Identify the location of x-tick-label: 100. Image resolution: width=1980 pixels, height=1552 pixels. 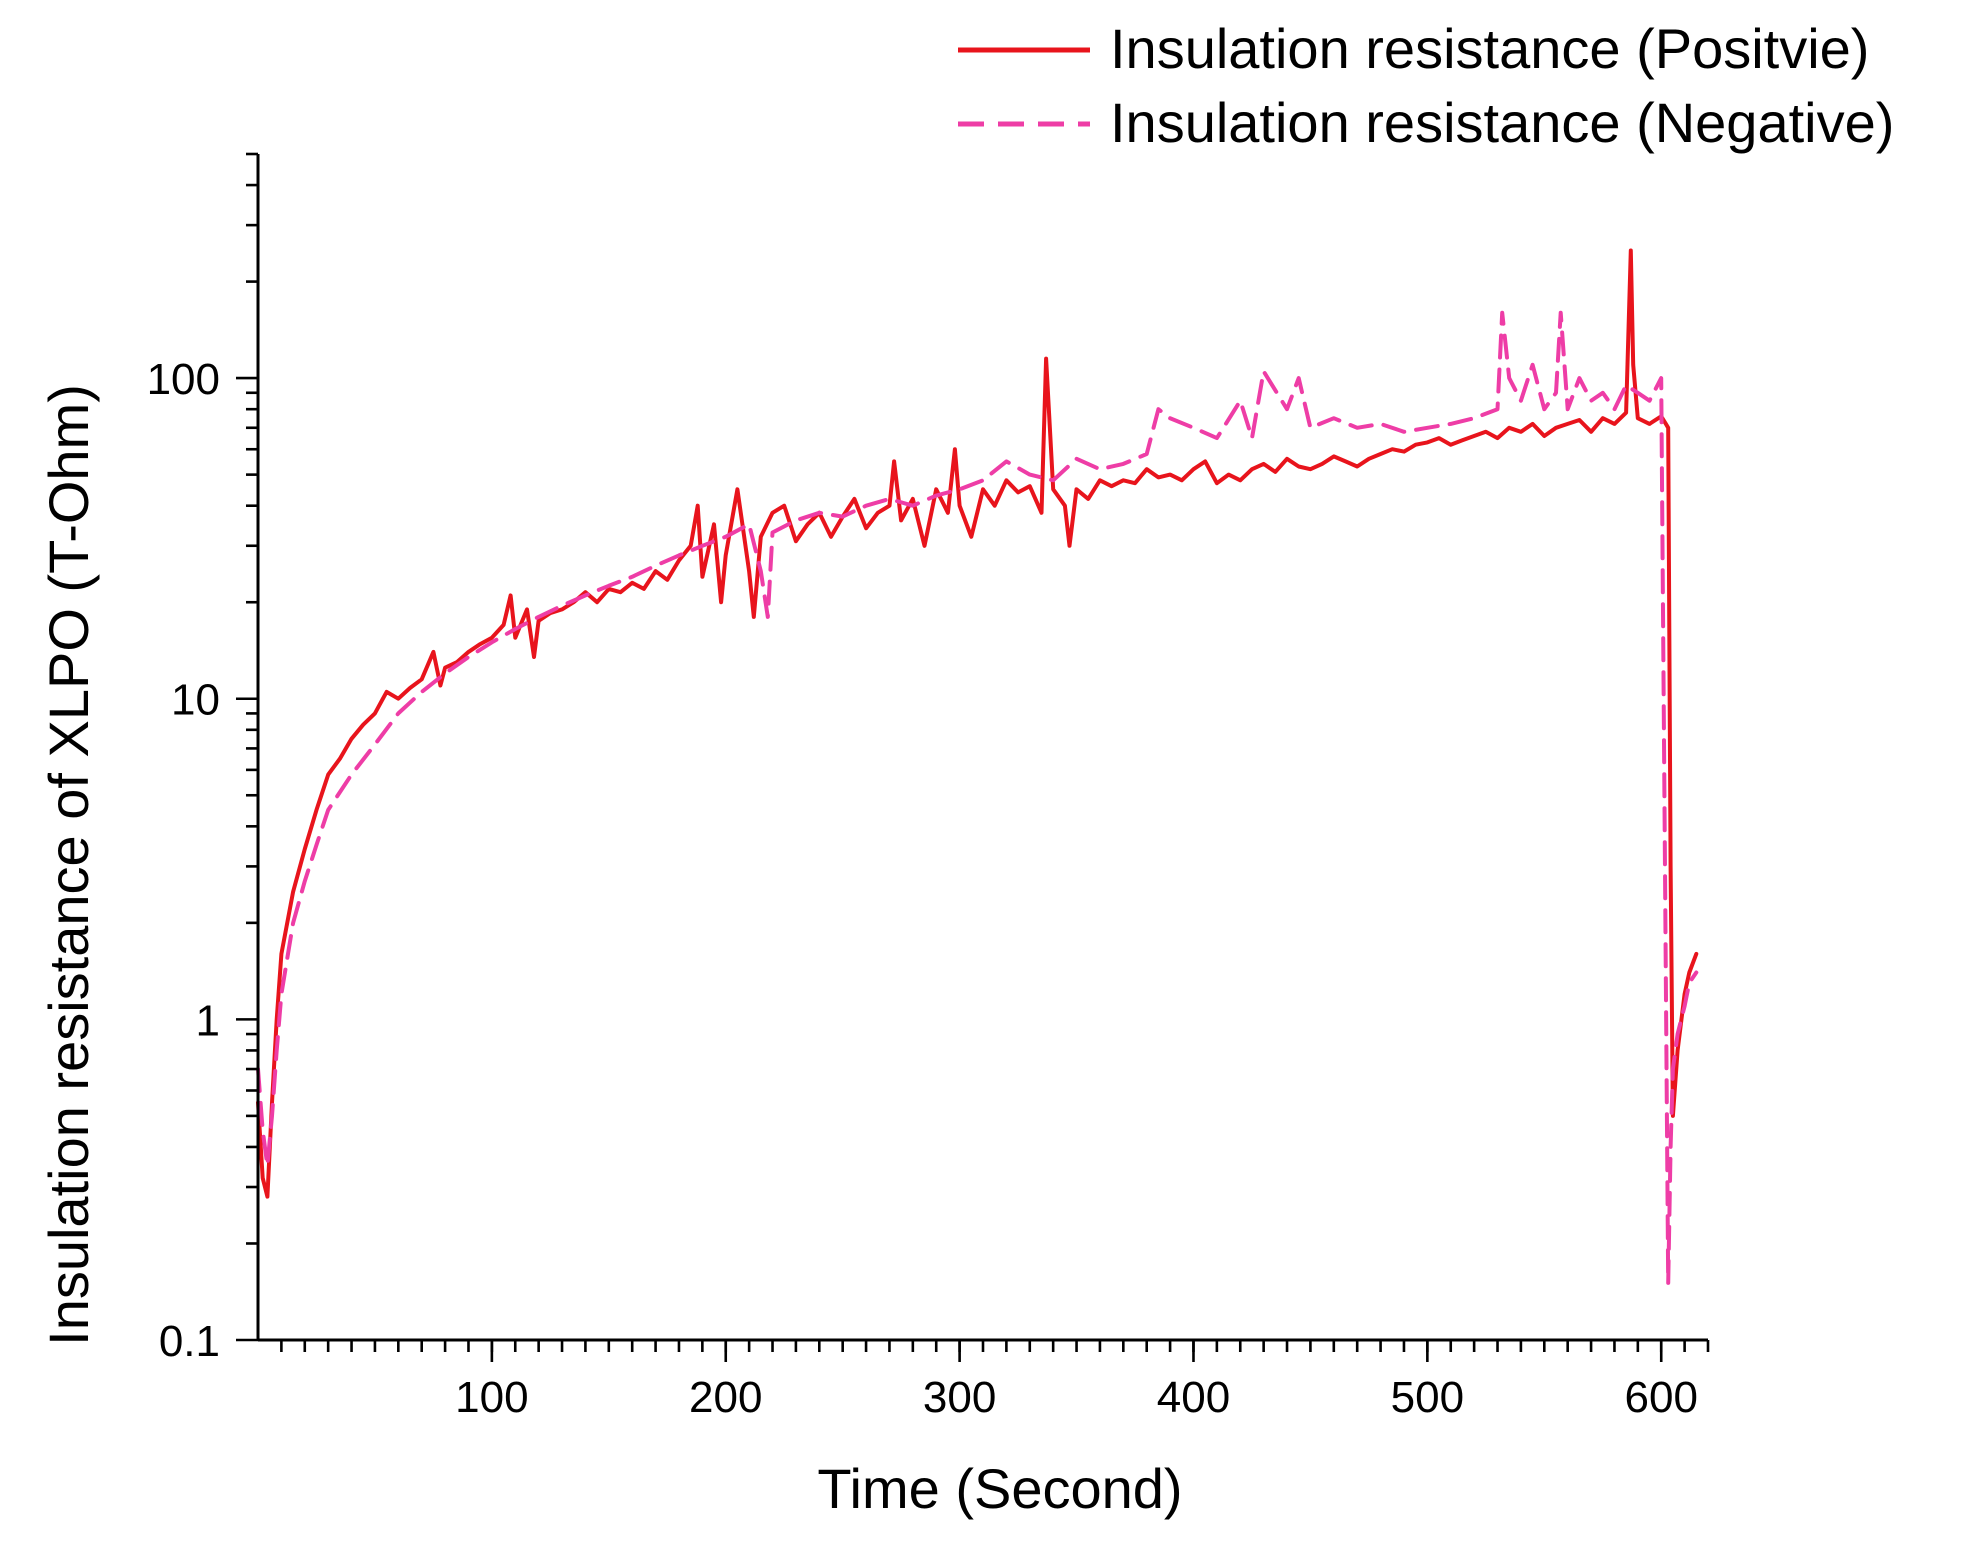
(491, 1397).